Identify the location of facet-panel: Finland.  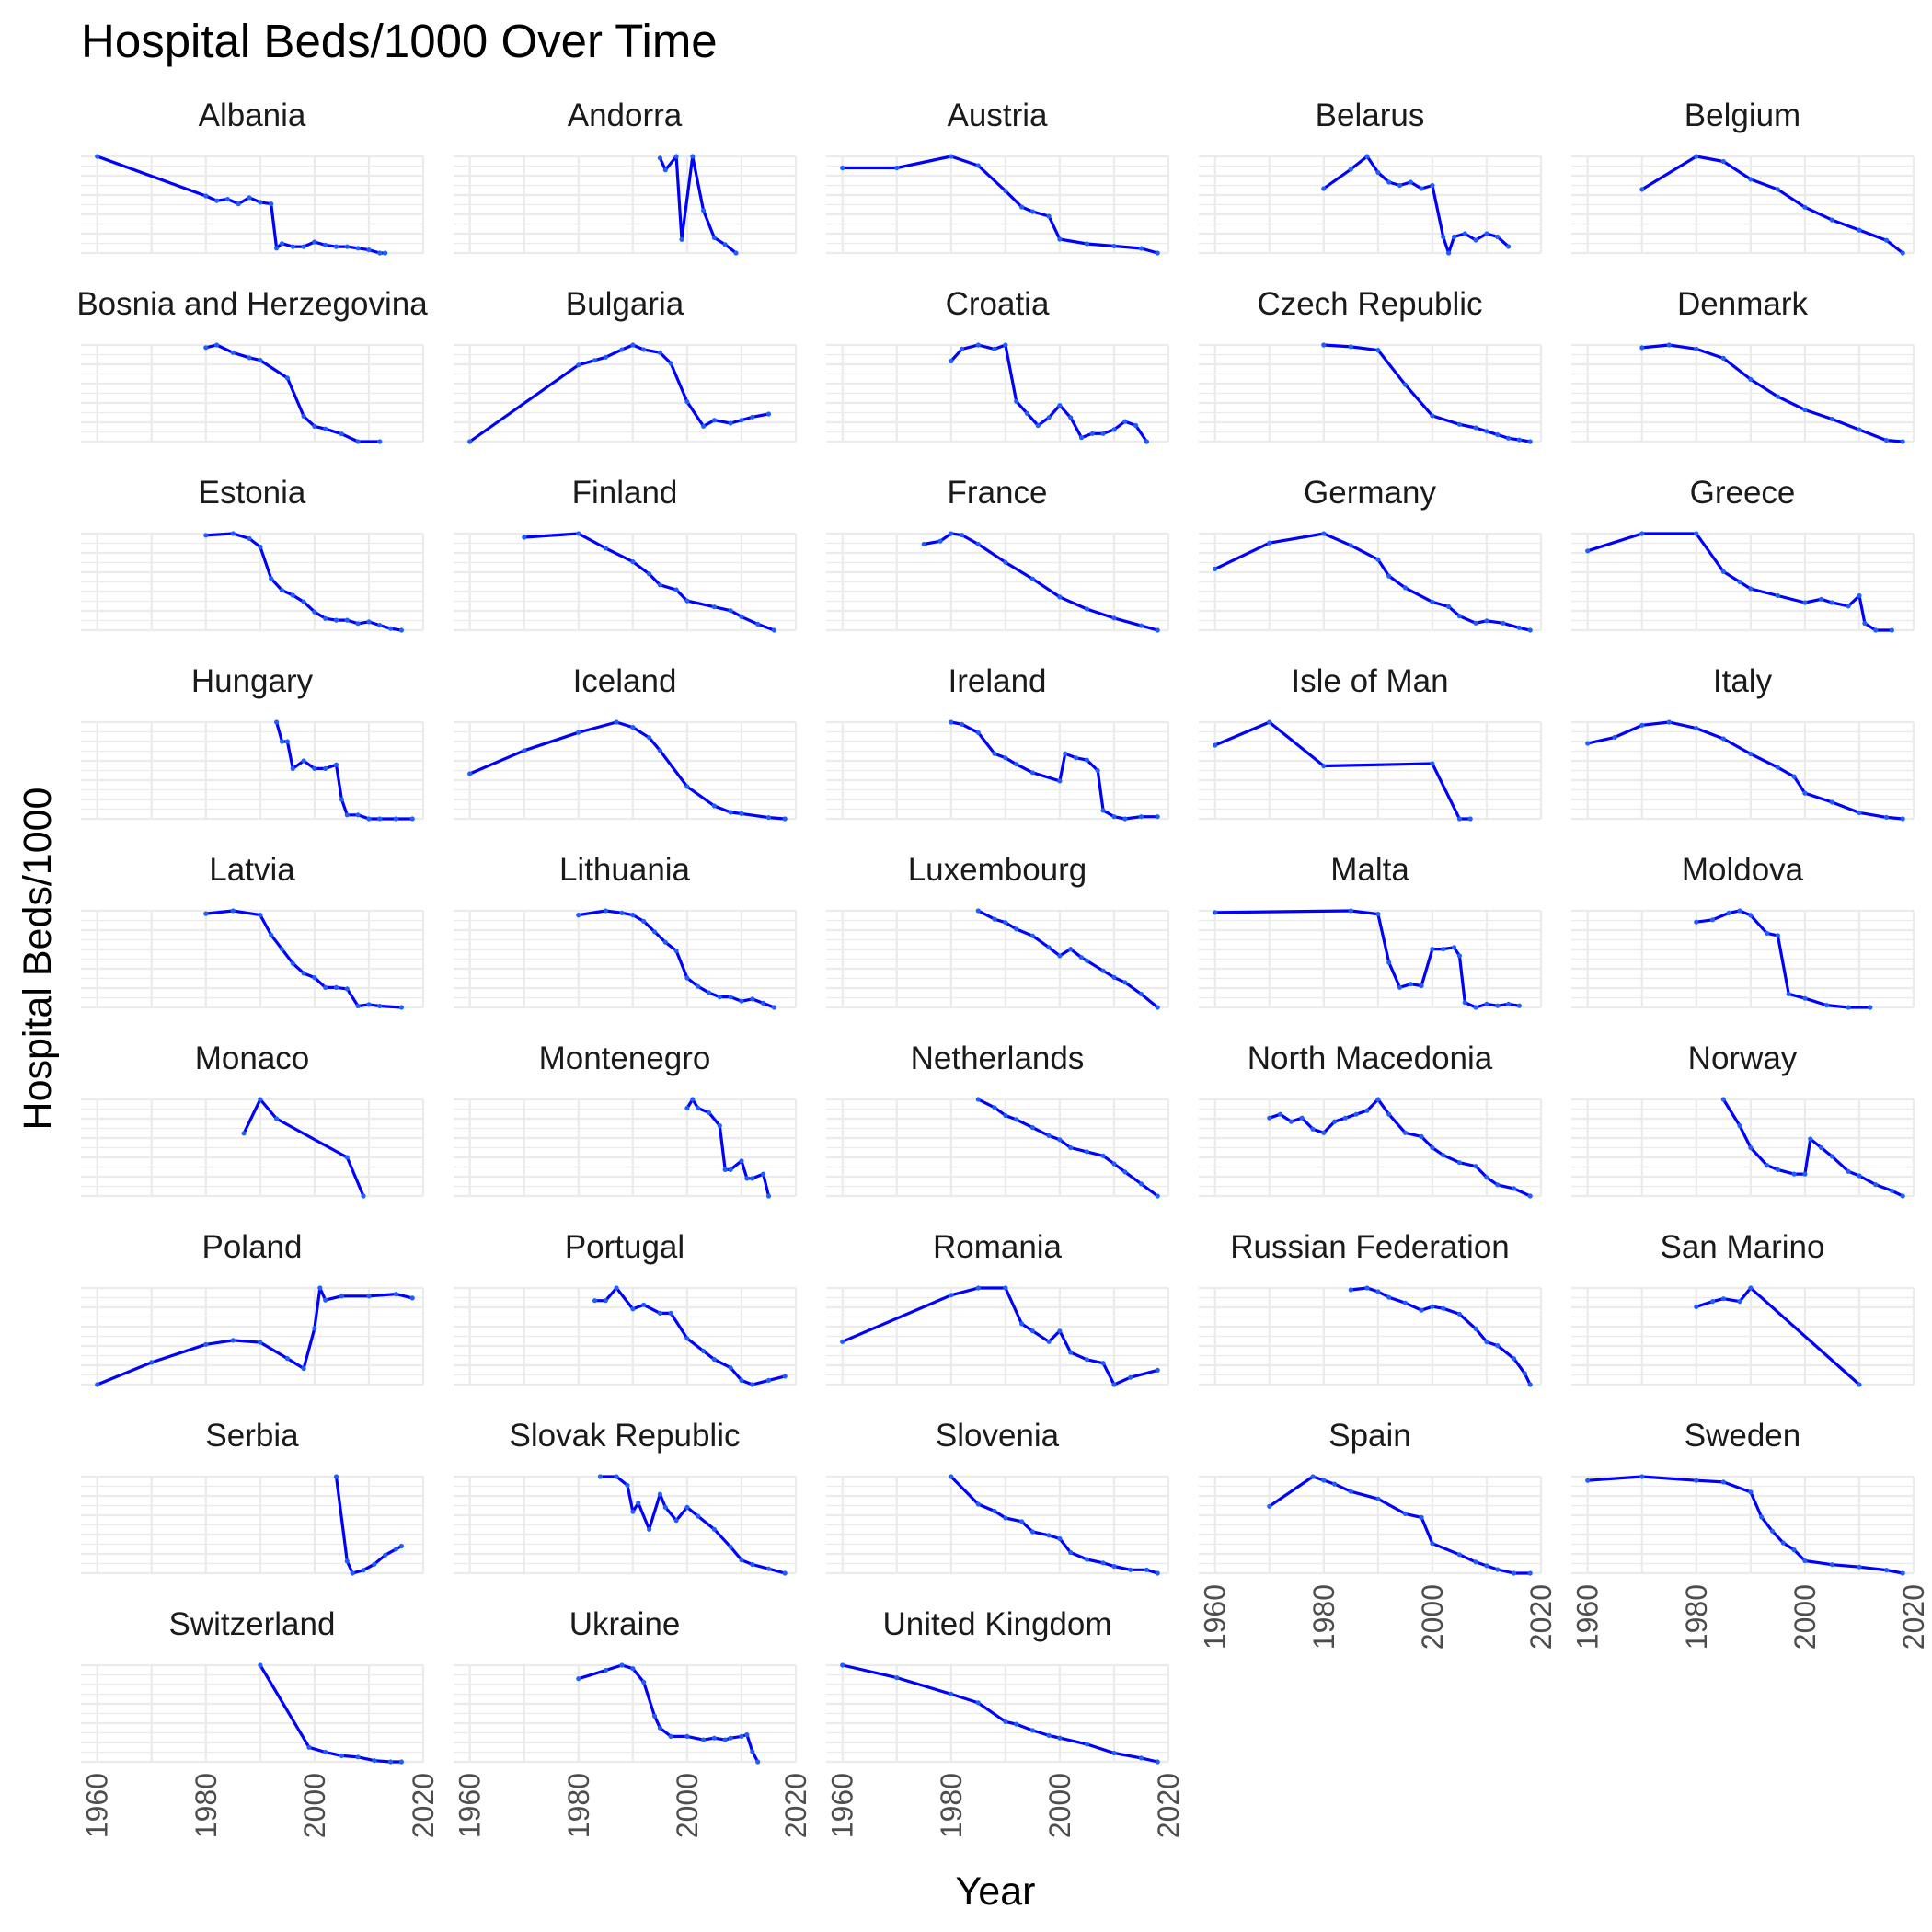
(626, 554).